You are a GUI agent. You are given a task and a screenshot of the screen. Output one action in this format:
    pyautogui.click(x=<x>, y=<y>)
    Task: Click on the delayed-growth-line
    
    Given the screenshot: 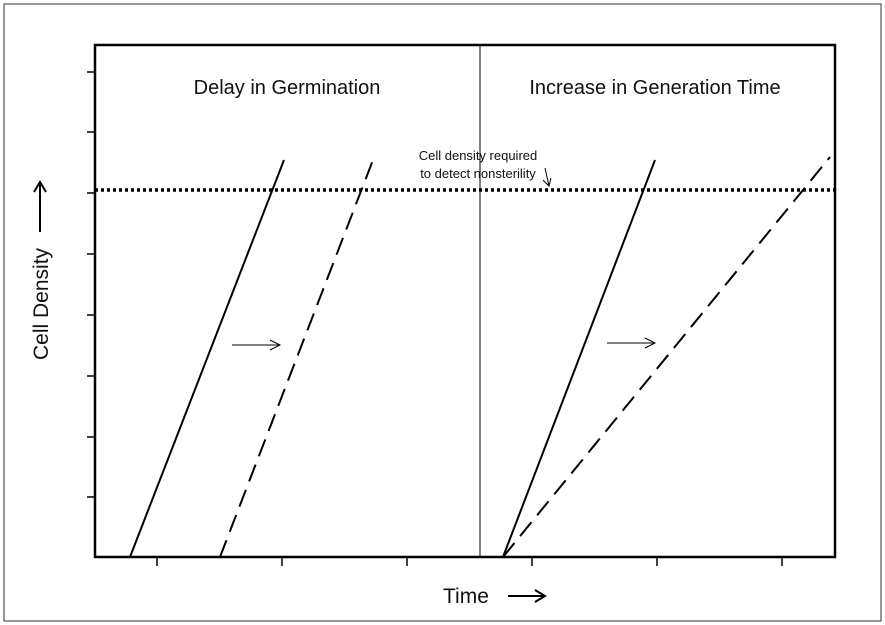 What is the action you would take?
    pyautogui.click(x=296, y=358)
    